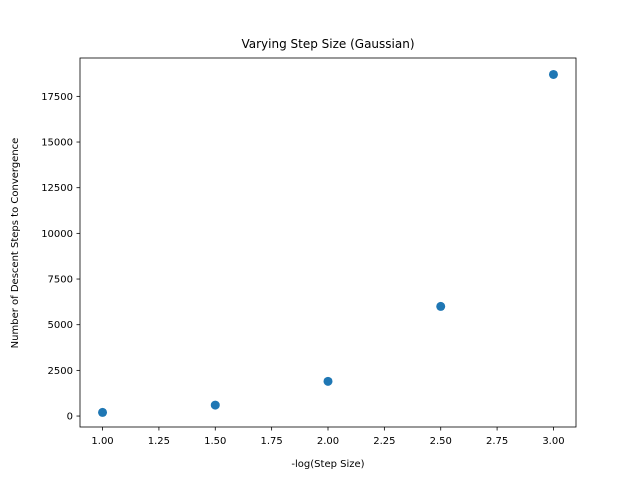 Image resolution: width=640 pixels, height=484 pixels. Describe the element at coordinates (497, 441) in the screenshot. I see `x-tick-label: 2.75` at that location.